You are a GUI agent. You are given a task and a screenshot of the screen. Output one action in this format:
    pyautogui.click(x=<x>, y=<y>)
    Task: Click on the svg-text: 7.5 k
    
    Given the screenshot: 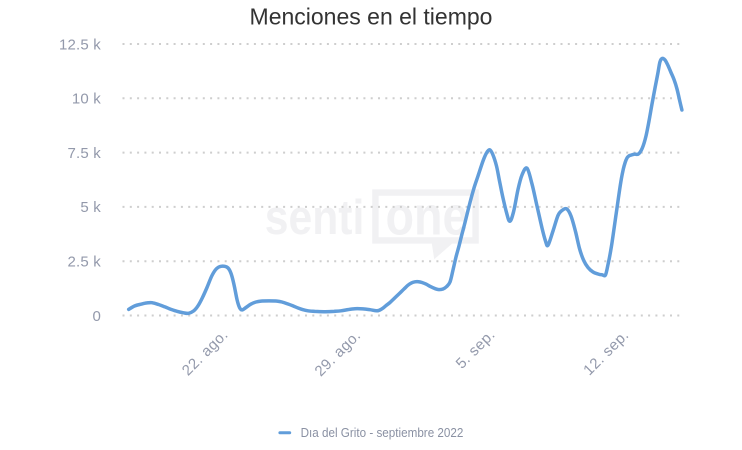 What is the action you would take?
    pyautogui.click(x=84, y=153)
    